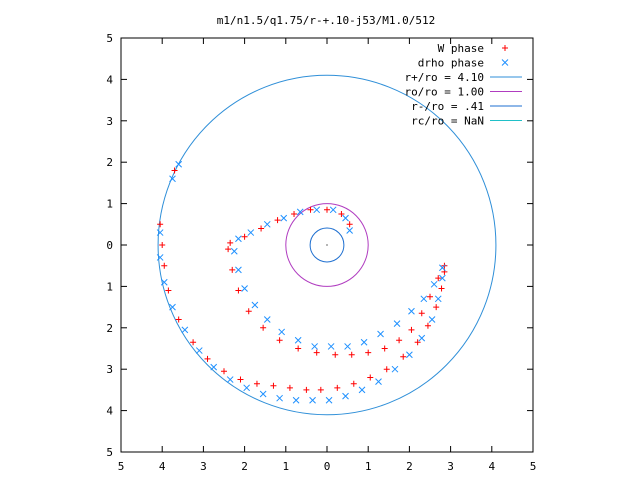 The width and height of the screenshot is (640, 480). Describe the element at coordinates (533, 466) in the screenshot. I see `x-tick-label: 5` at that location.